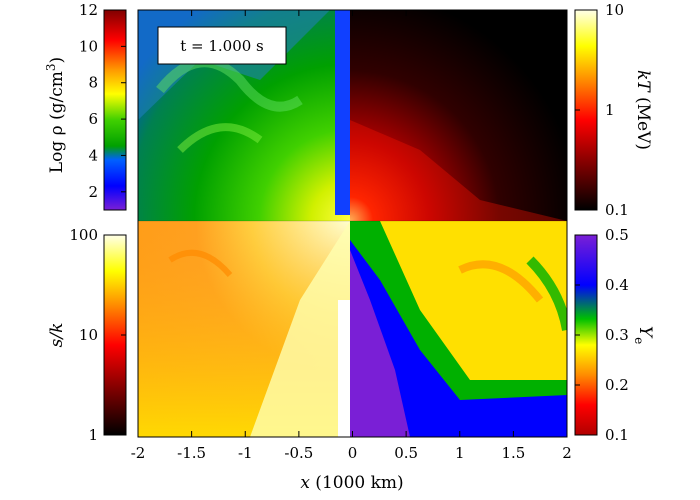  What do you see at coordinates (617, 335) in the screenshot?
I see `colorbar-tick-label: 0.3` at bounding box center [617, 335].